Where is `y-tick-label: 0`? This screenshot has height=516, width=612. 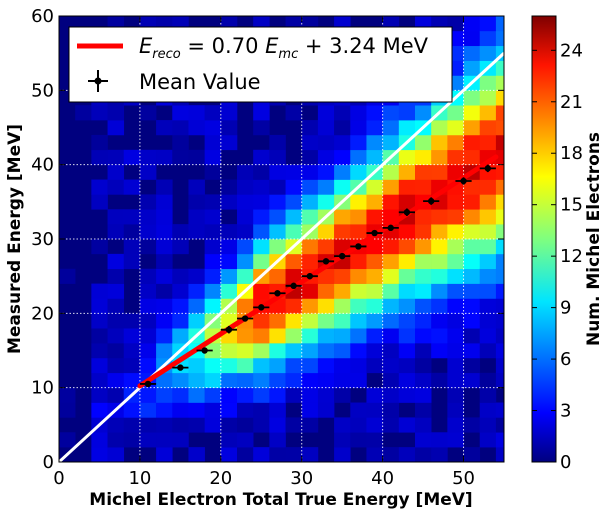 y-tick-label: 0 is located at coordinates (48, 462).